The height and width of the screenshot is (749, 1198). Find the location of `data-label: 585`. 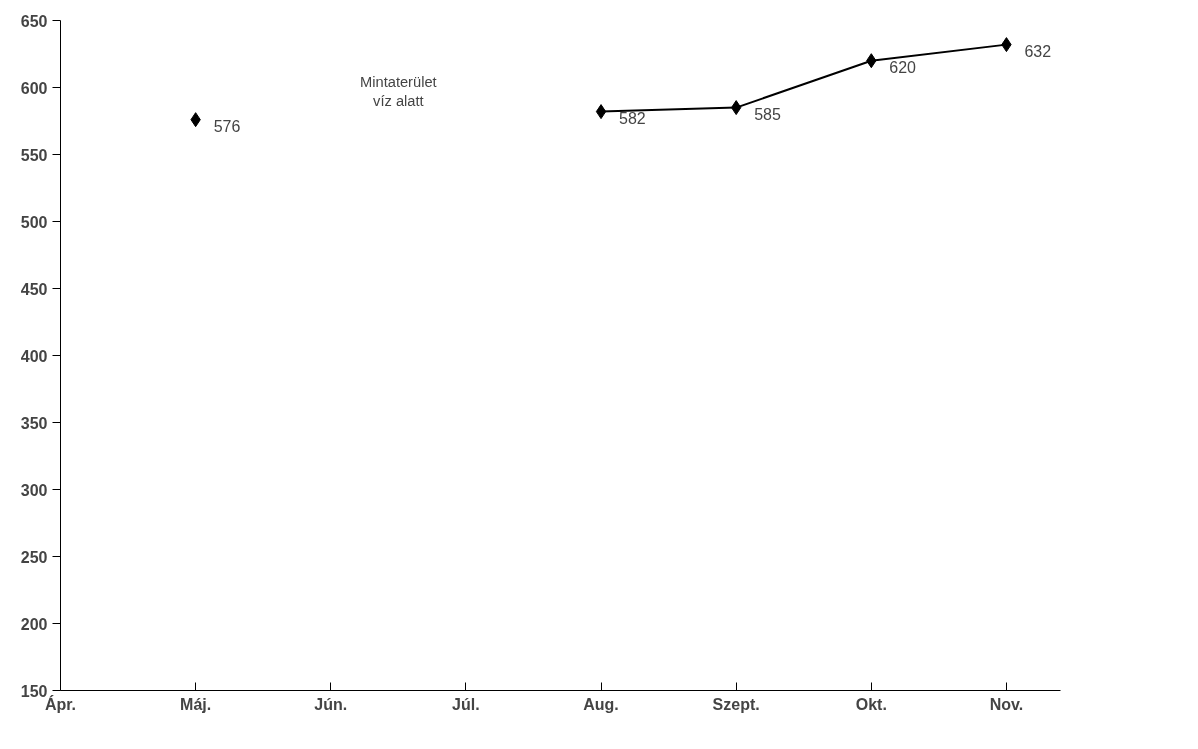

data-label: 585 is located at coordinates (767, 114).